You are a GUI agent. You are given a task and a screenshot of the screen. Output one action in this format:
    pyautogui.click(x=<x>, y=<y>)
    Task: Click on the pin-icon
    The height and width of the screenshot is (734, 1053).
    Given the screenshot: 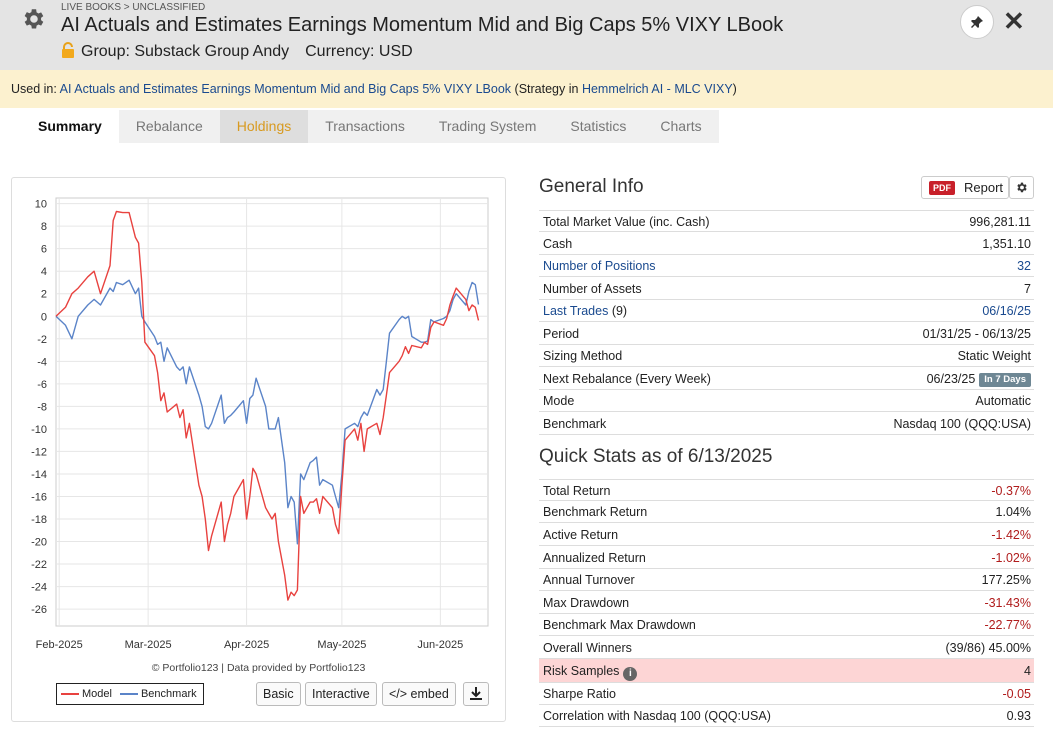 What is the action you would take?
    pyautogui.click(x=977, y=22)
    